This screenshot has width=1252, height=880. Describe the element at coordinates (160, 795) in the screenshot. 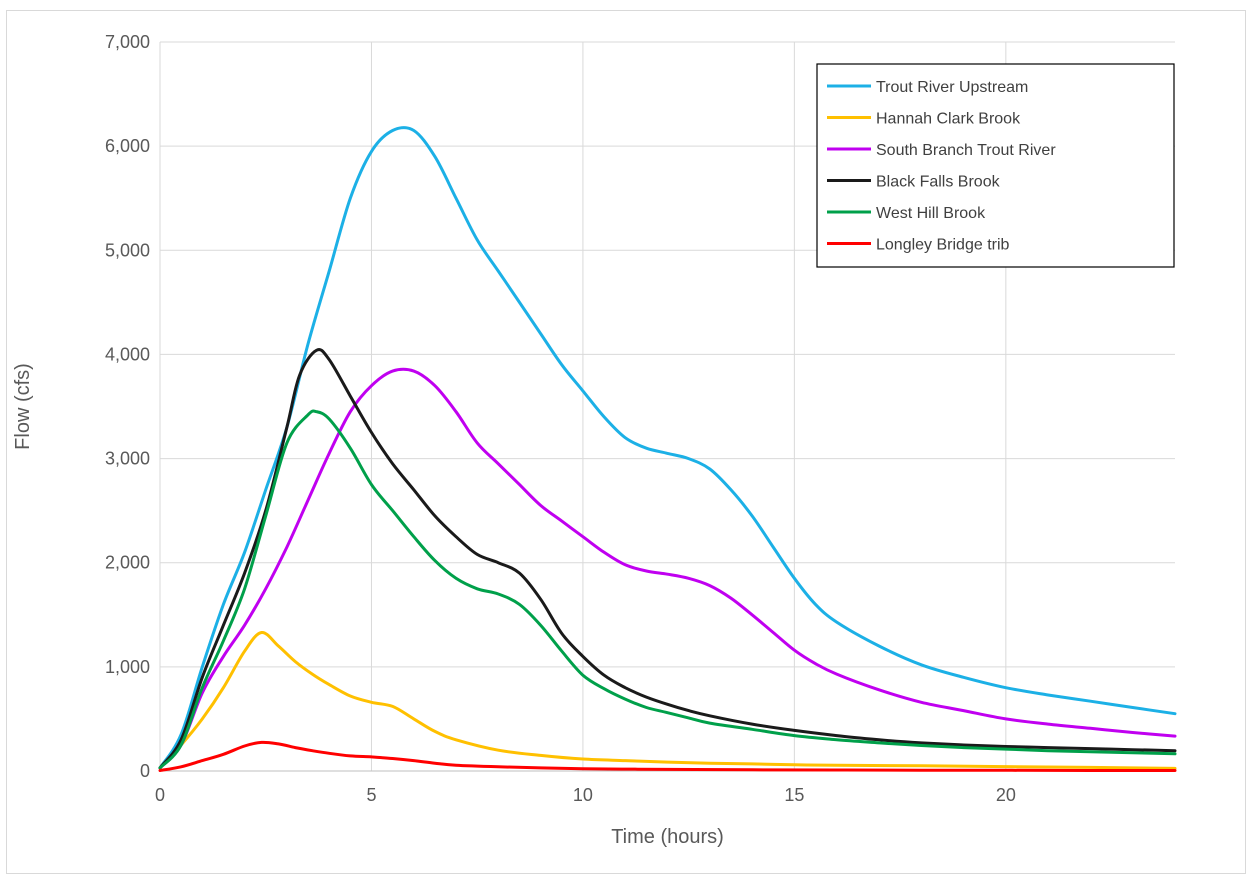

I see `x-tick-label: 0` at that location.